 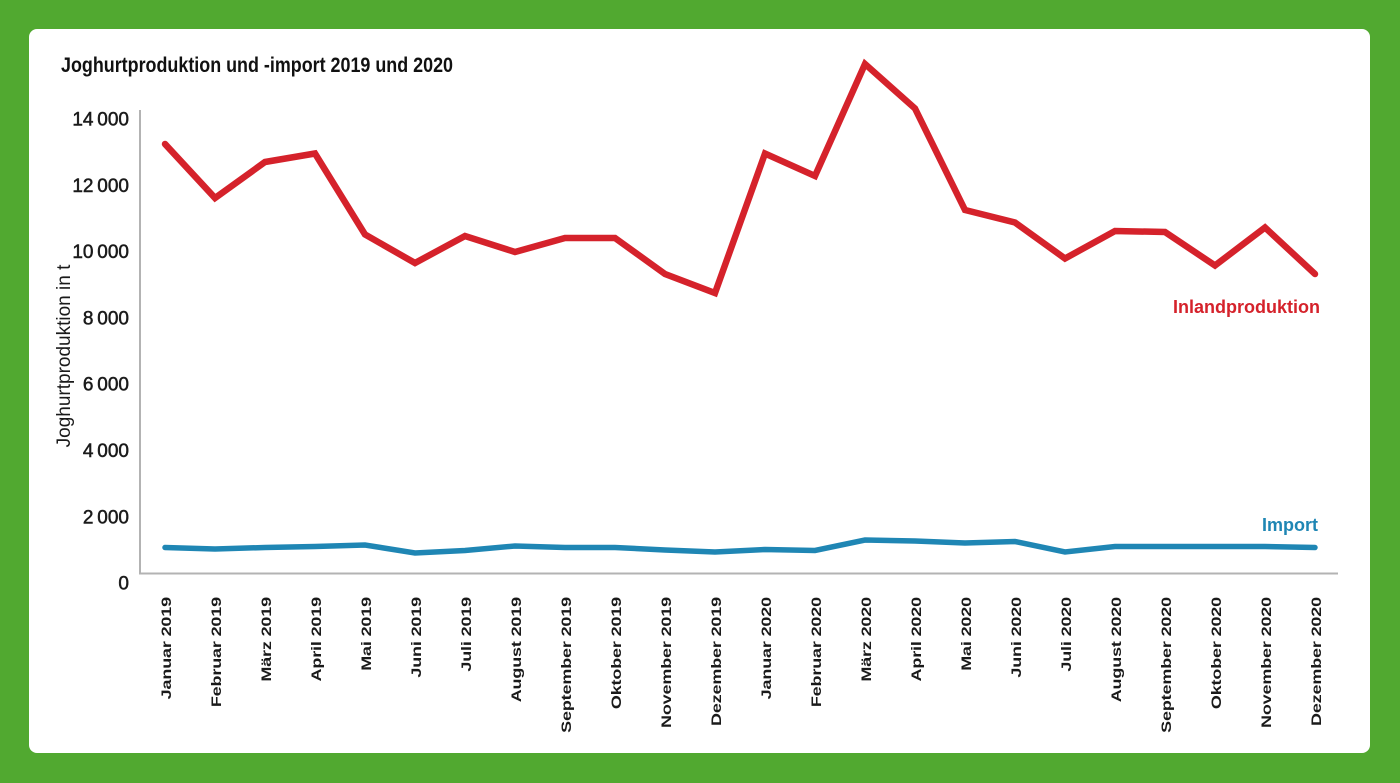 I want to click on svg-text: August 2020, so click(x=1117, y=649).